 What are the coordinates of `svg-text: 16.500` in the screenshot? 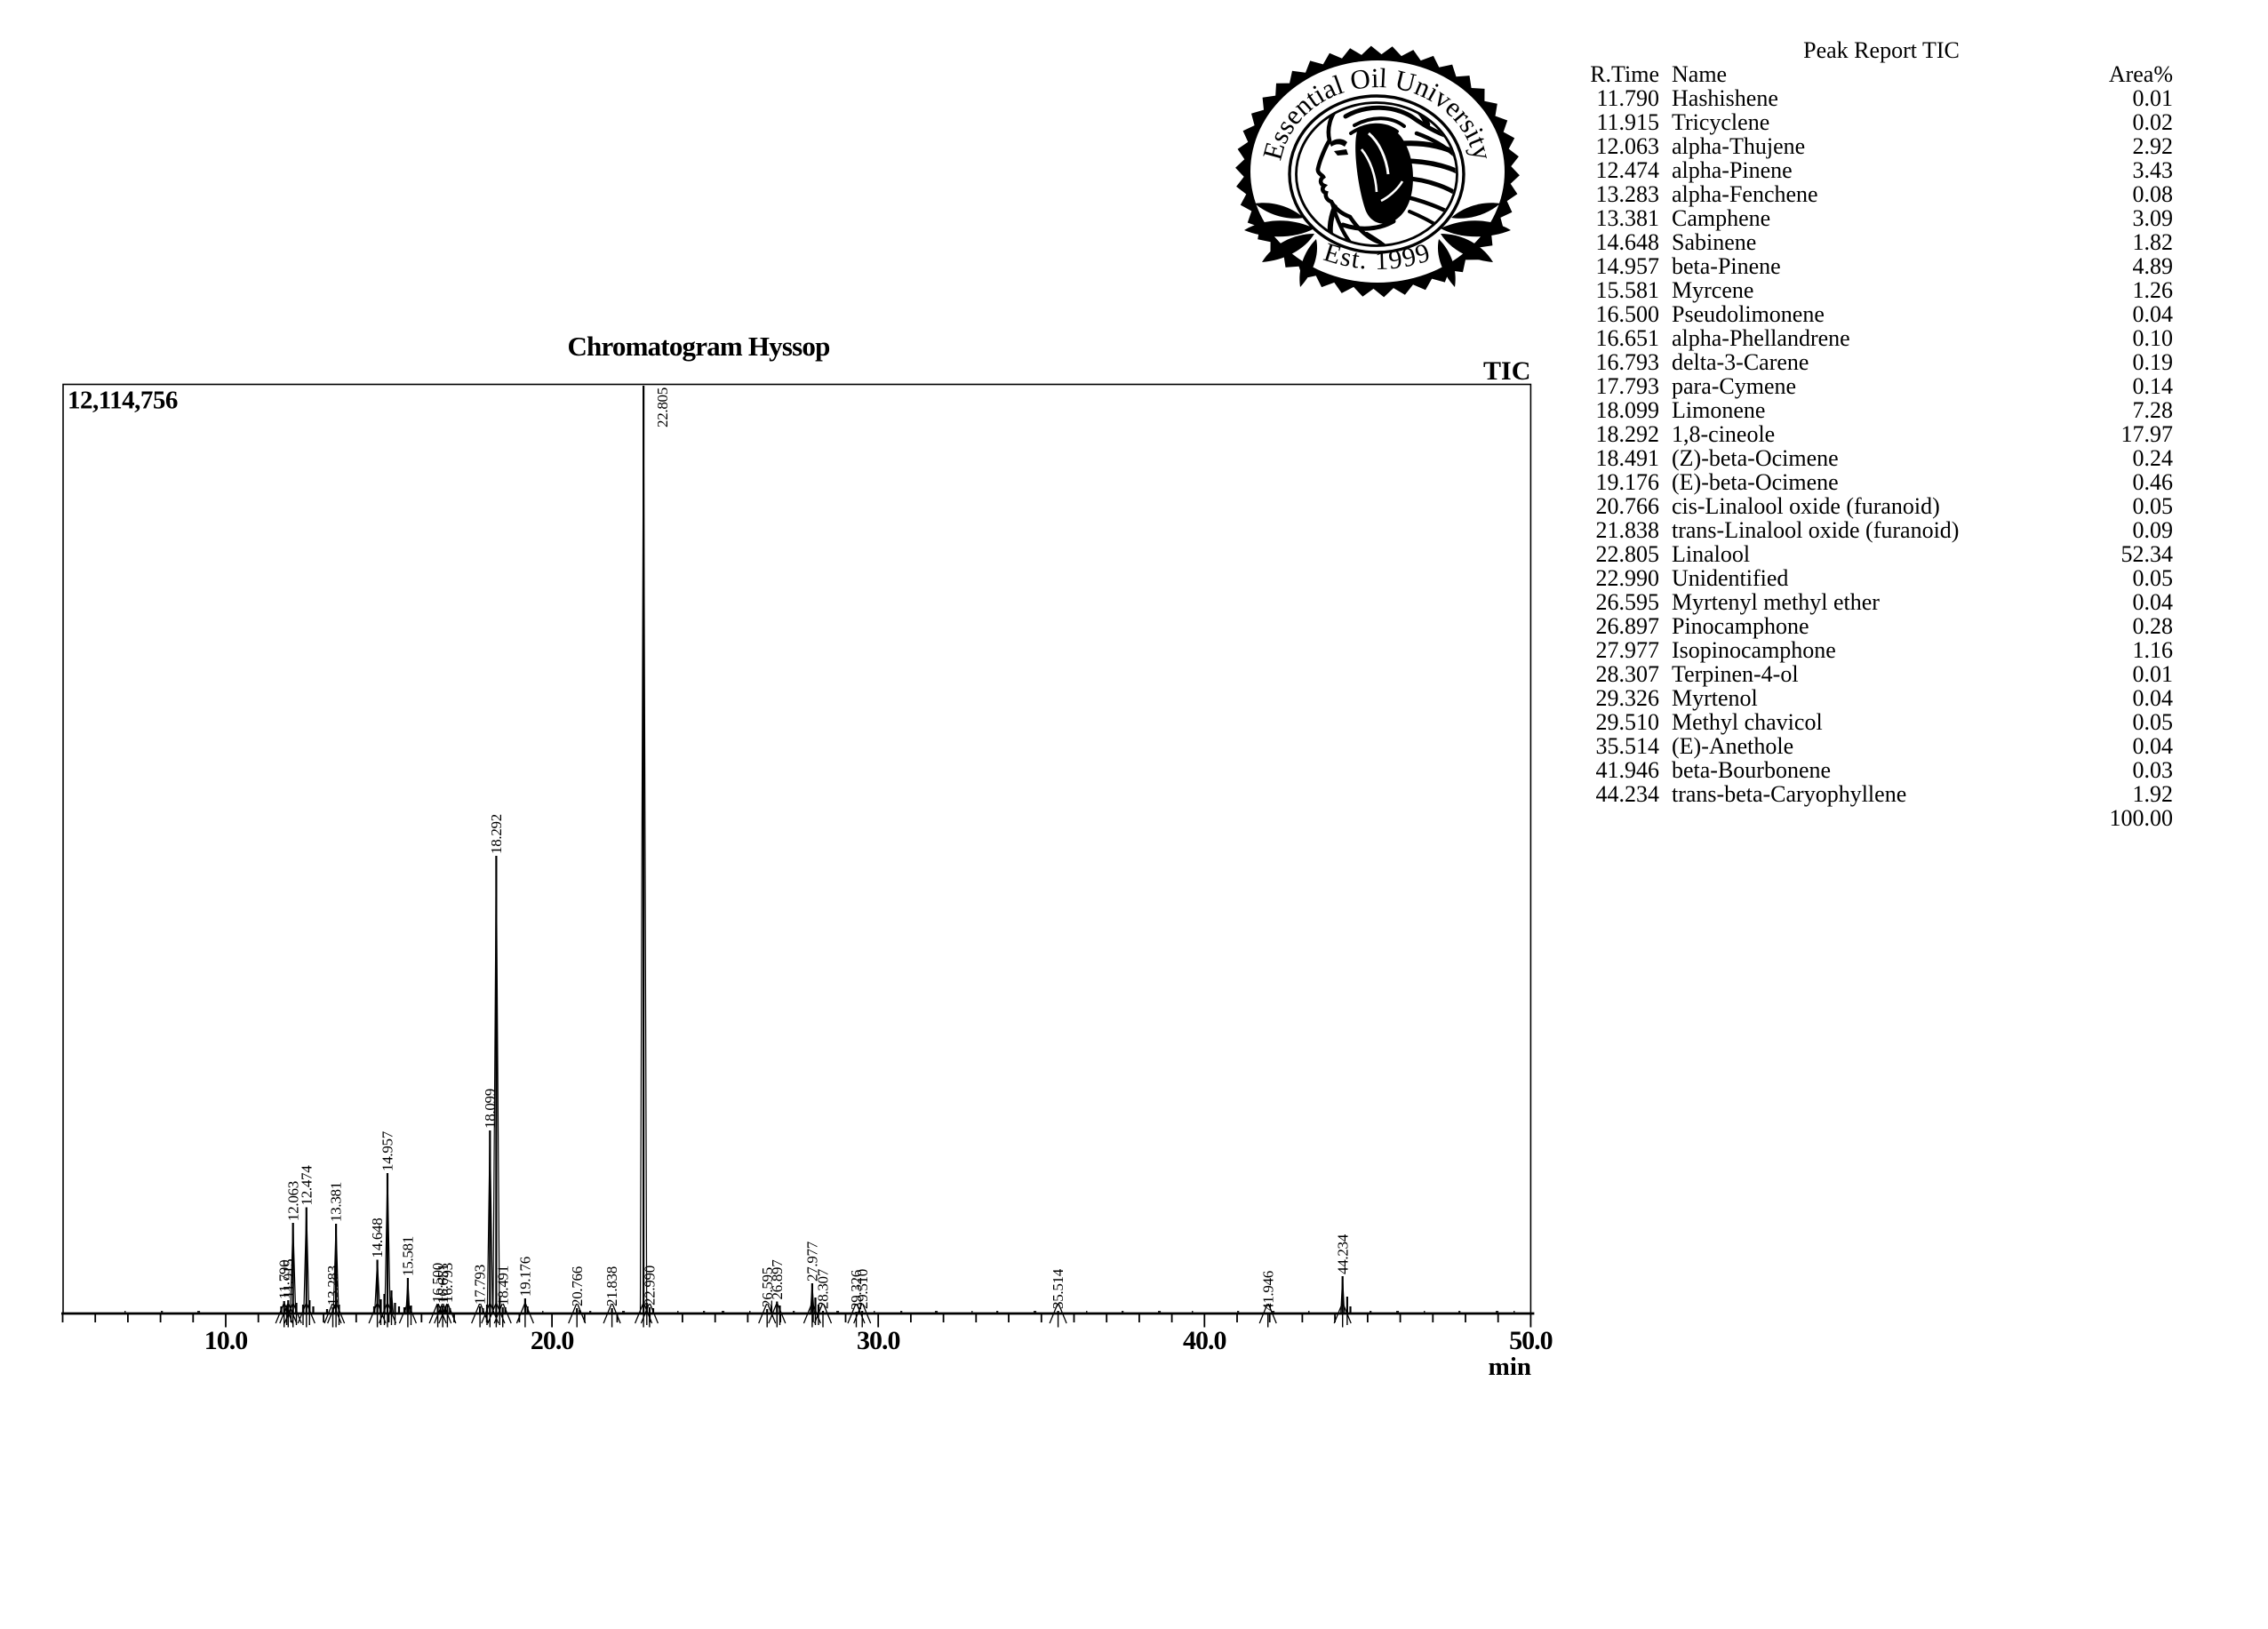 It's located at (437, 1283).